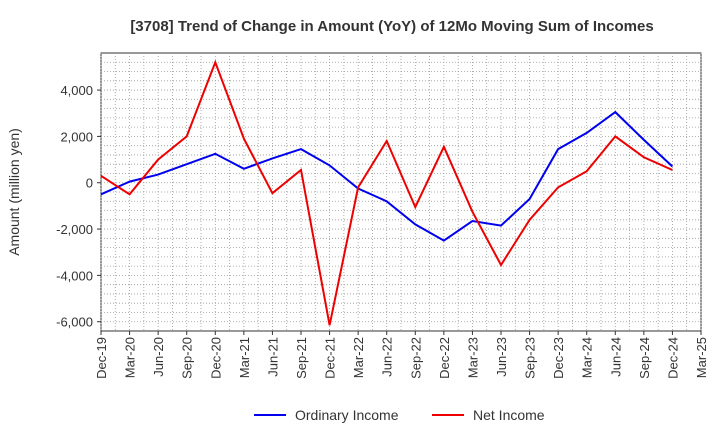 The image size is (720, 440). What do you see at coordinates (587, 357) in the screenshot?
I see `x-tick-label: Mar-24` at bounding box center [587, 357].